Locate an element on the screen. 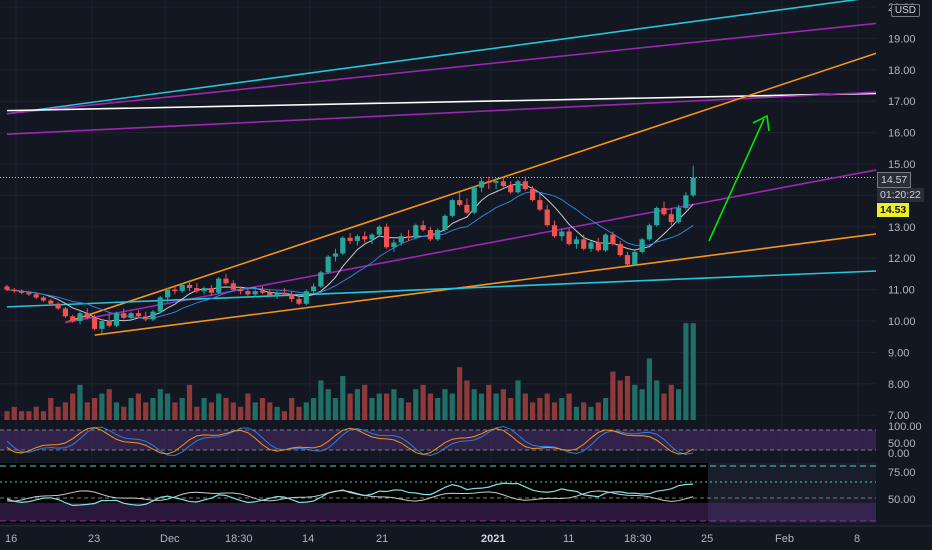 This screenshot has height=550, width=932. stoch-tick-label: 0.00 is located at coordinates (898, 454).